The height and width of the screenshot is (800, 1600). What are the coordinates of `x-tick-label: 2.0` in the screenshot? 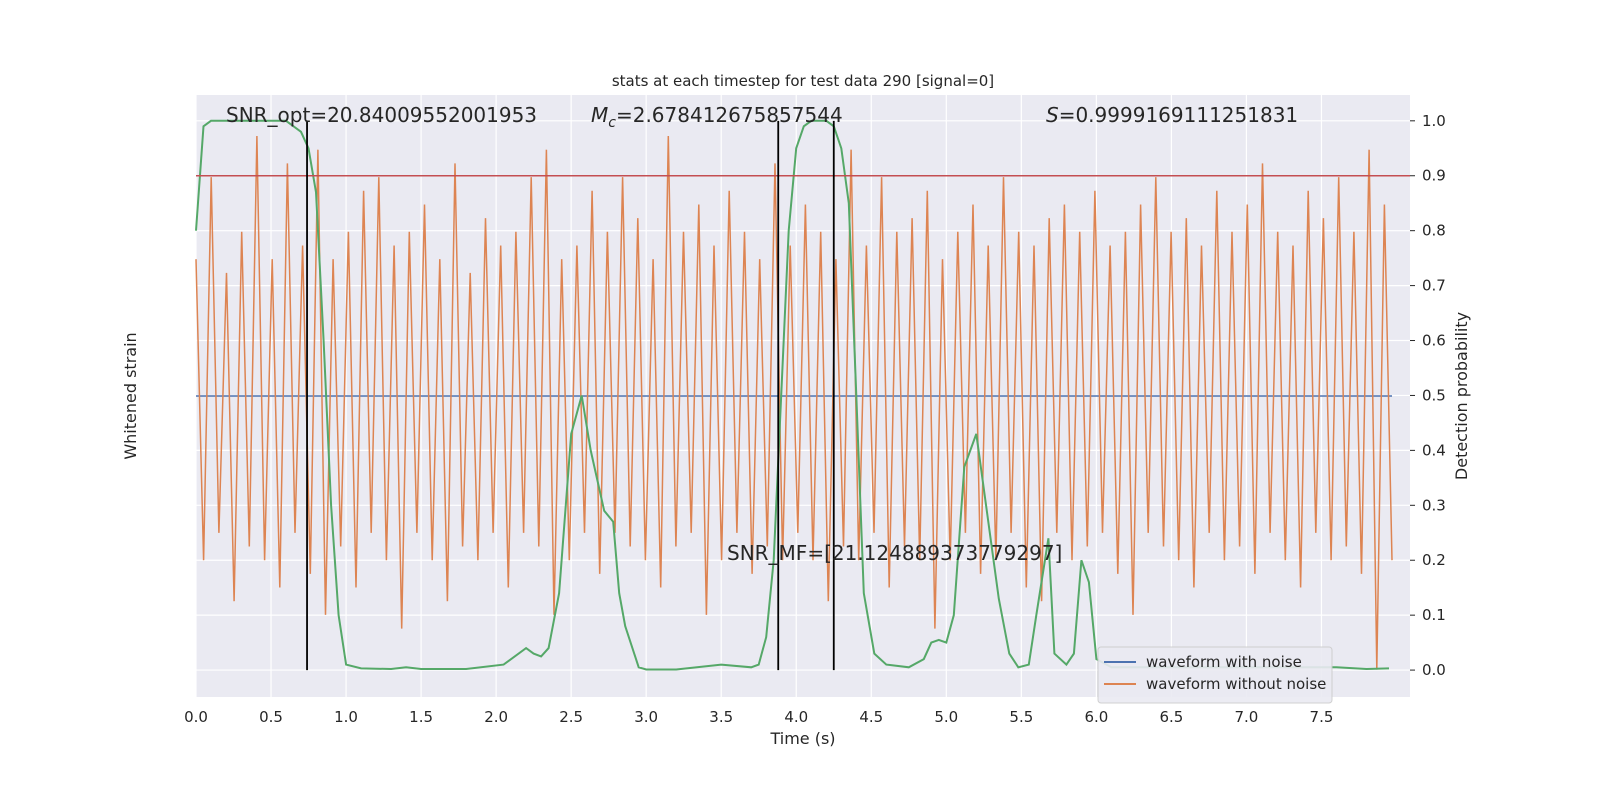 It's located at (496, 717).